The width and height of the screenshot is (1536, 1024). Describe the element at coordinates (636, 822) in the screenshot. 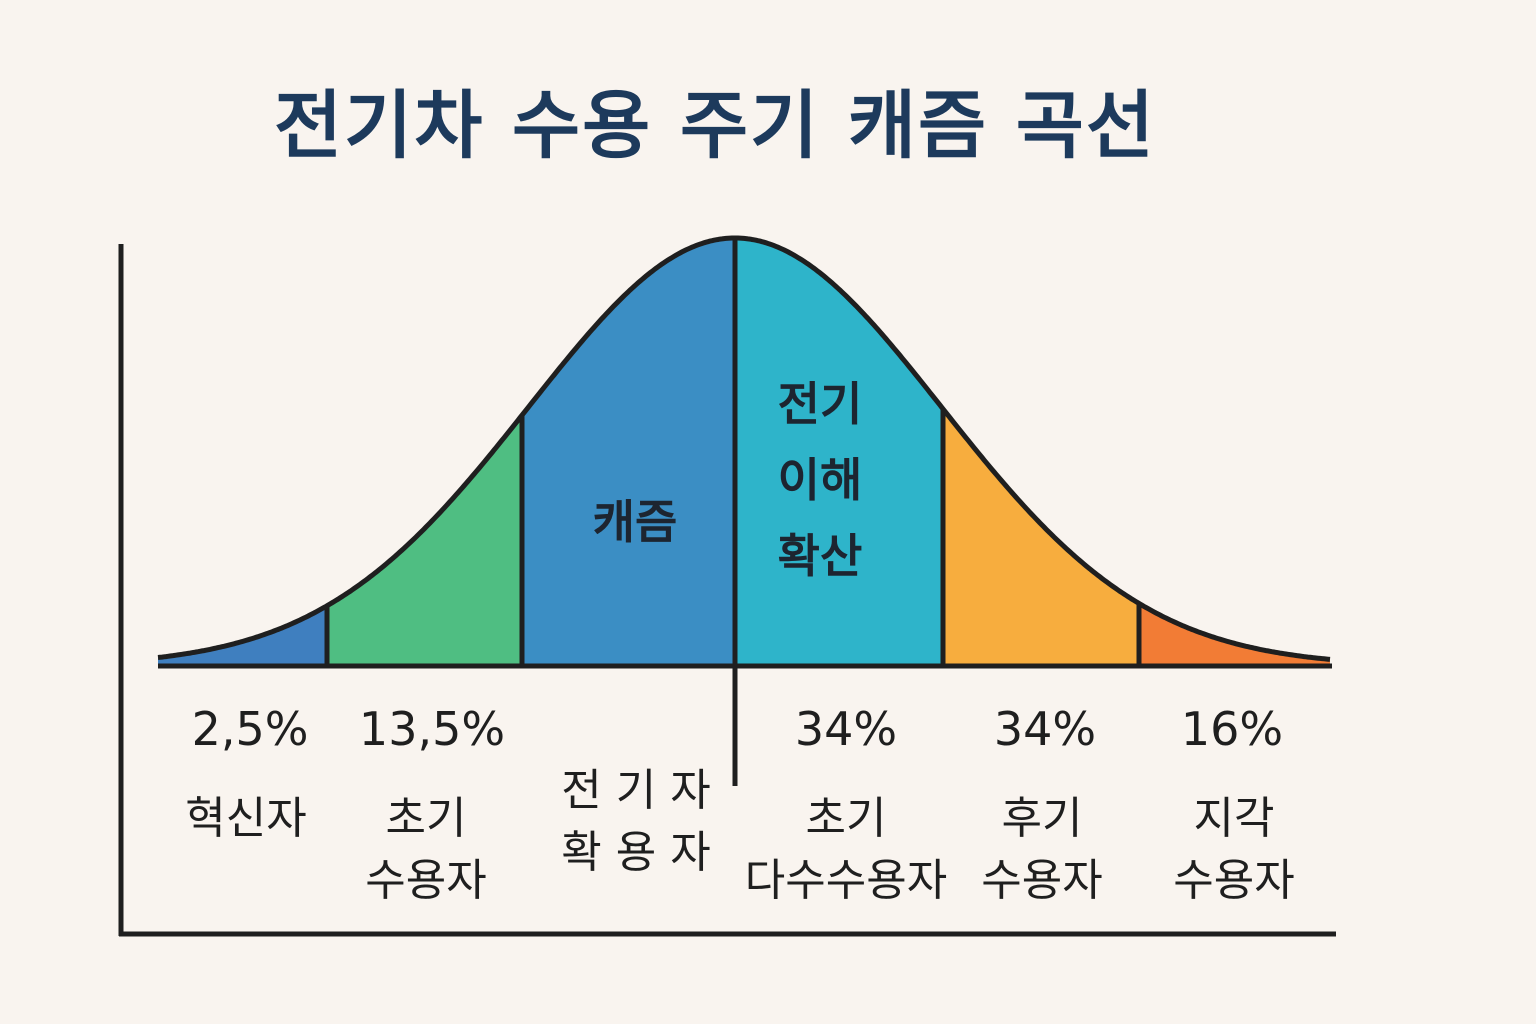

I see `ev-adopters-label: 전 기 자 확 용 자` at that location.